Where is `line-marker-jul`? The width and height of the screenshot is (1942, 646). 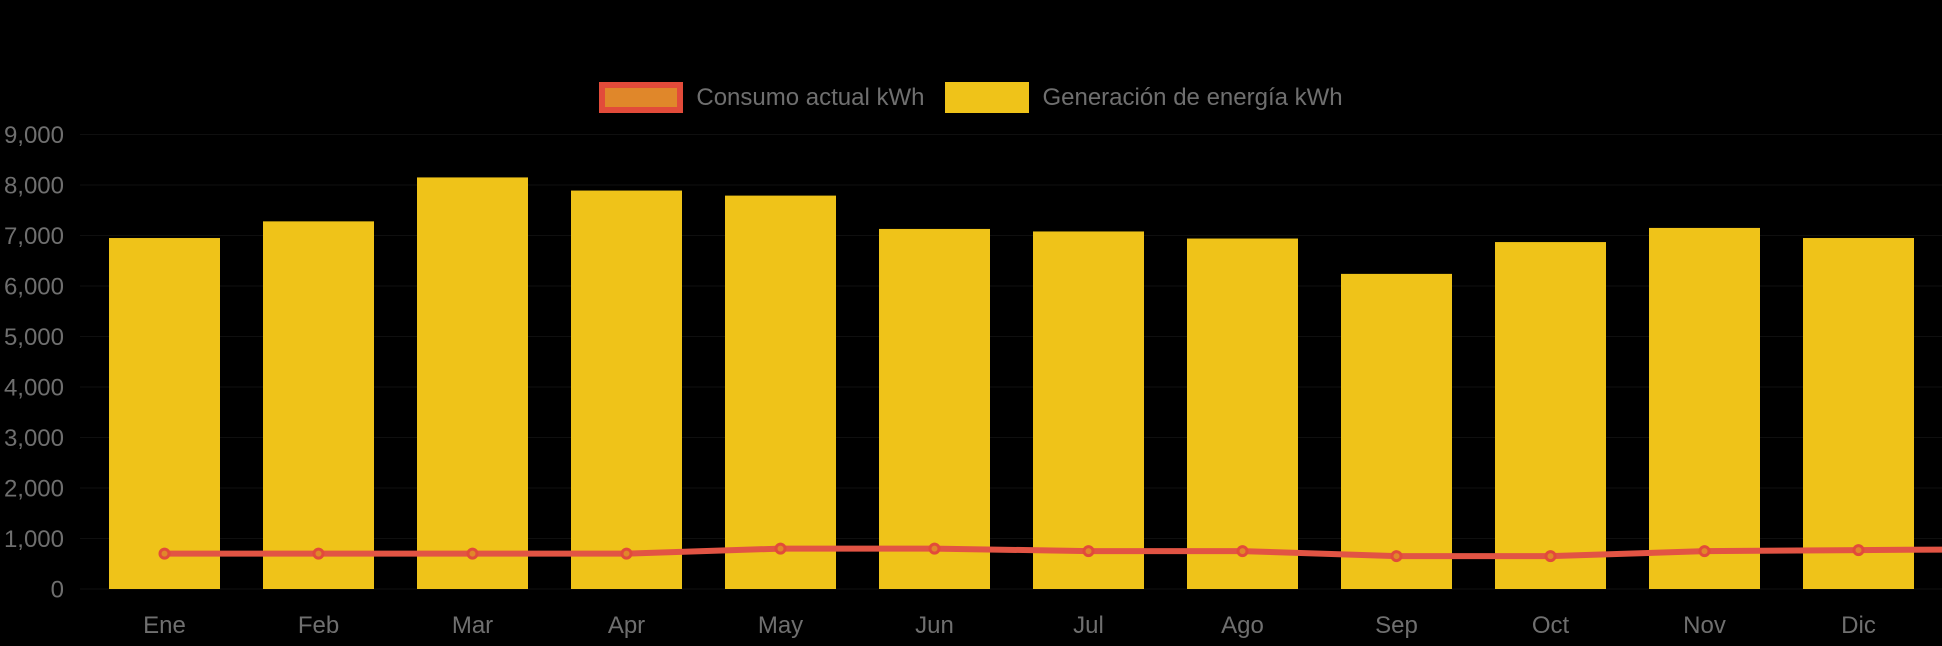
line-marker-jul is located at coordinates (1088, 551).